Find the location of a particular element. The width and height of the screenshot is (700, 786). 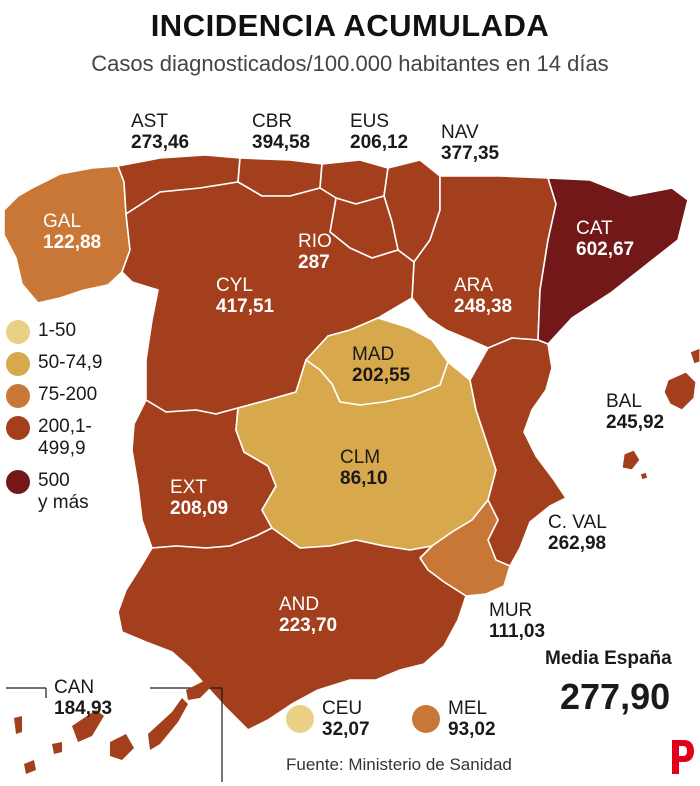

ceuta-item: CEU 32,07 is located at coordinates (328, 719).